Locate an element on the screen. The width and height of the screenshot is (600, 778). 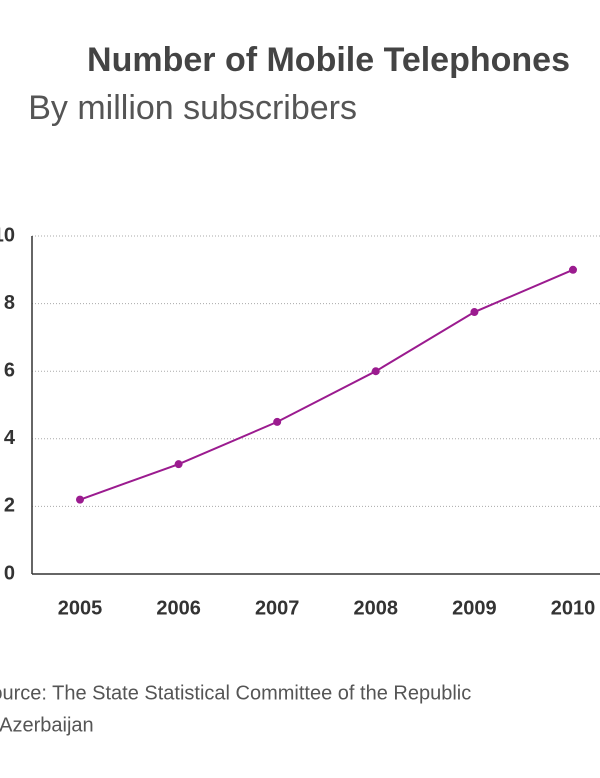
x-tick-label: 2009 is located at coordinates (474, 608).